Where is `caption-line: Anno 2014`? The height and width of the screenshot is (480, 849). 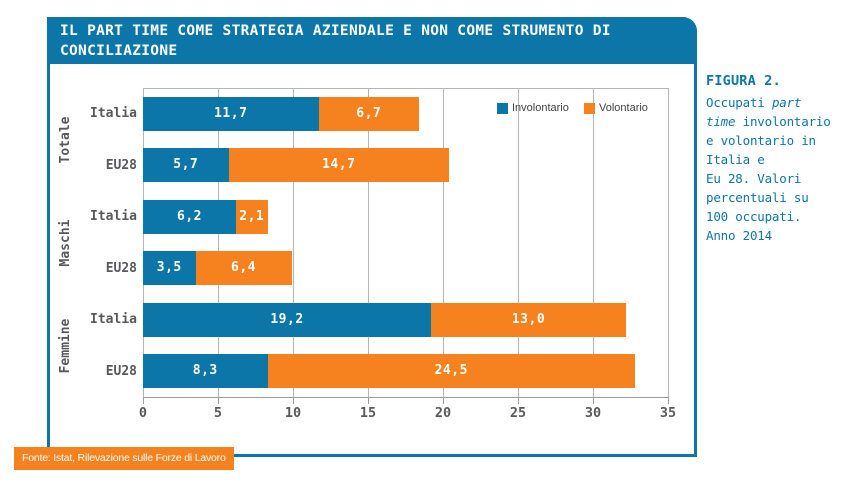 caption-line: Anno 2014 is located at coordinates (777, 235).